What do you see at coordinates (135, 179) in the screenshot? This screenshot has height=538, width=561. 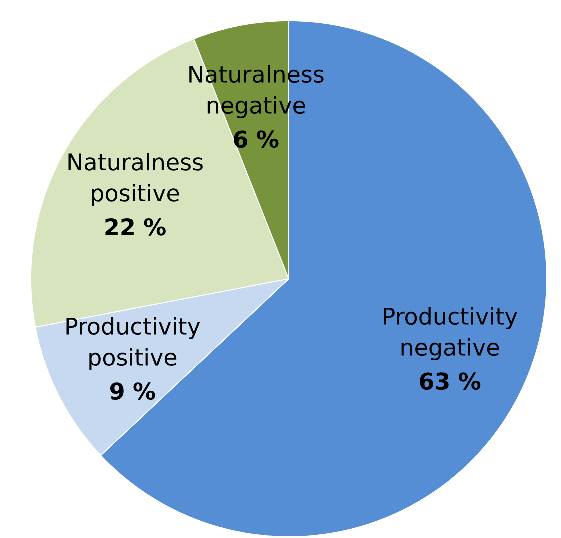 I see `slice-label: Naturalness positive` at bounding box center [135, 179].